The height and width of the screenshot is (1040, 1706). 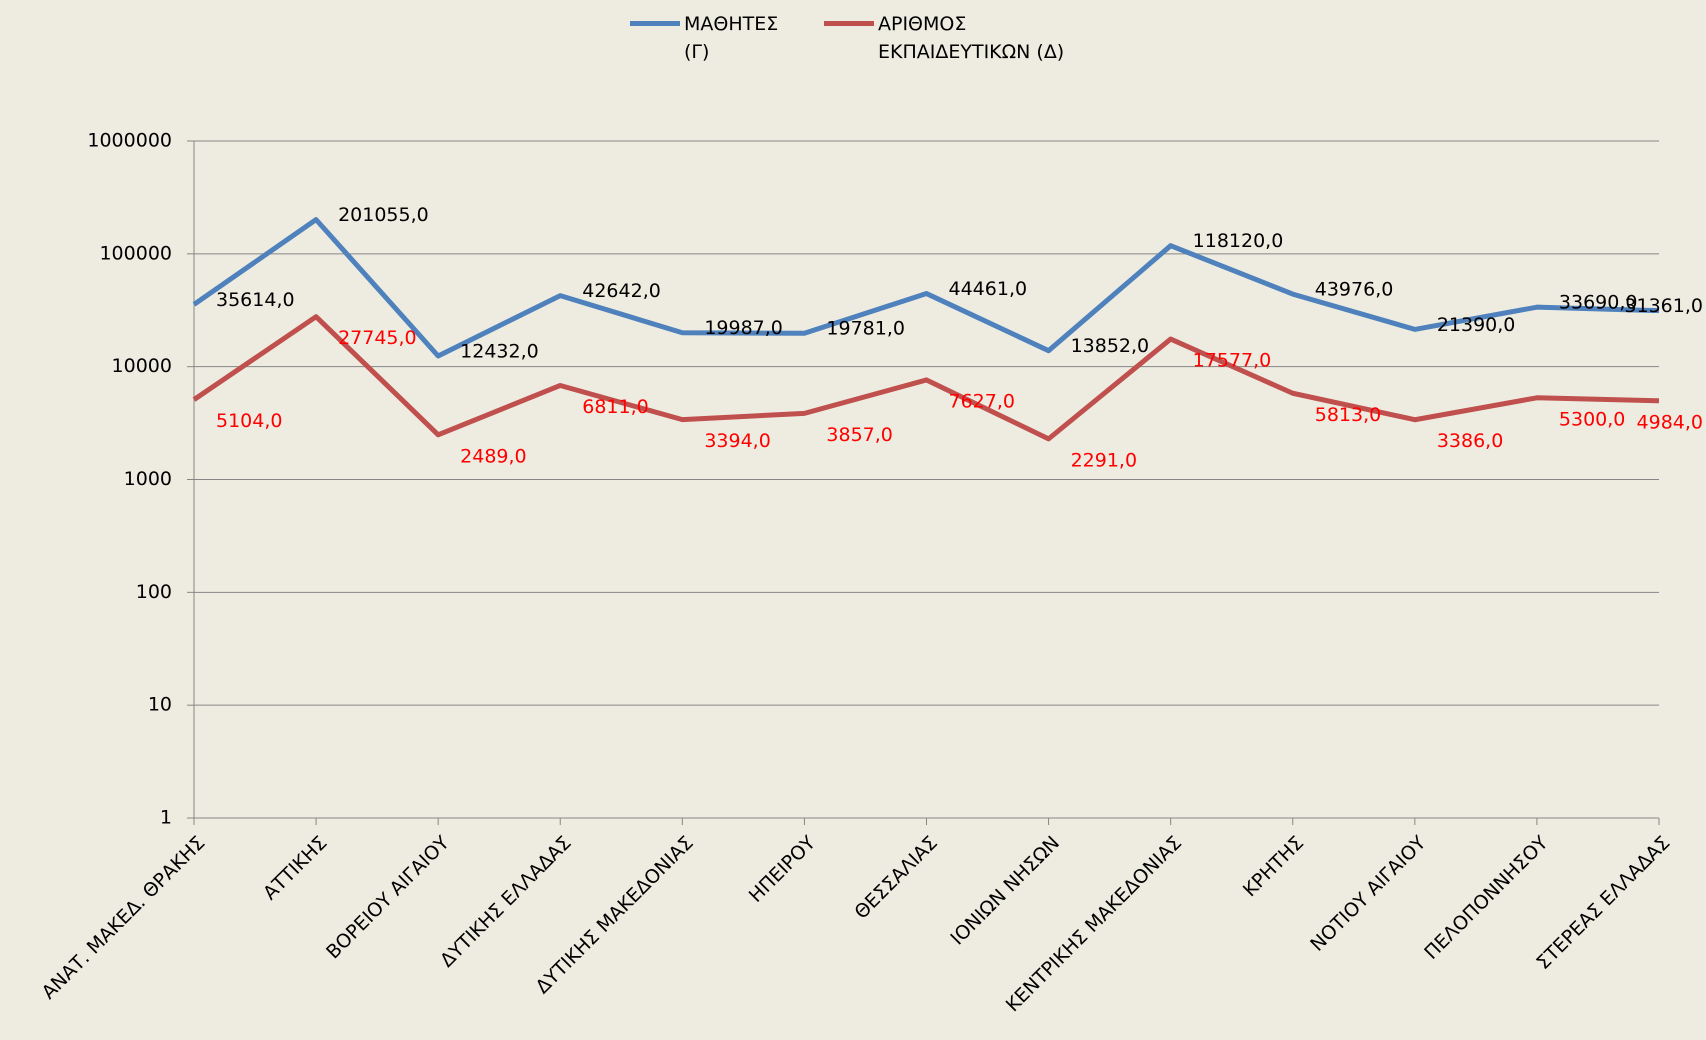 I want to click on y-tick-label: 1000, so click(x=148, y=479).